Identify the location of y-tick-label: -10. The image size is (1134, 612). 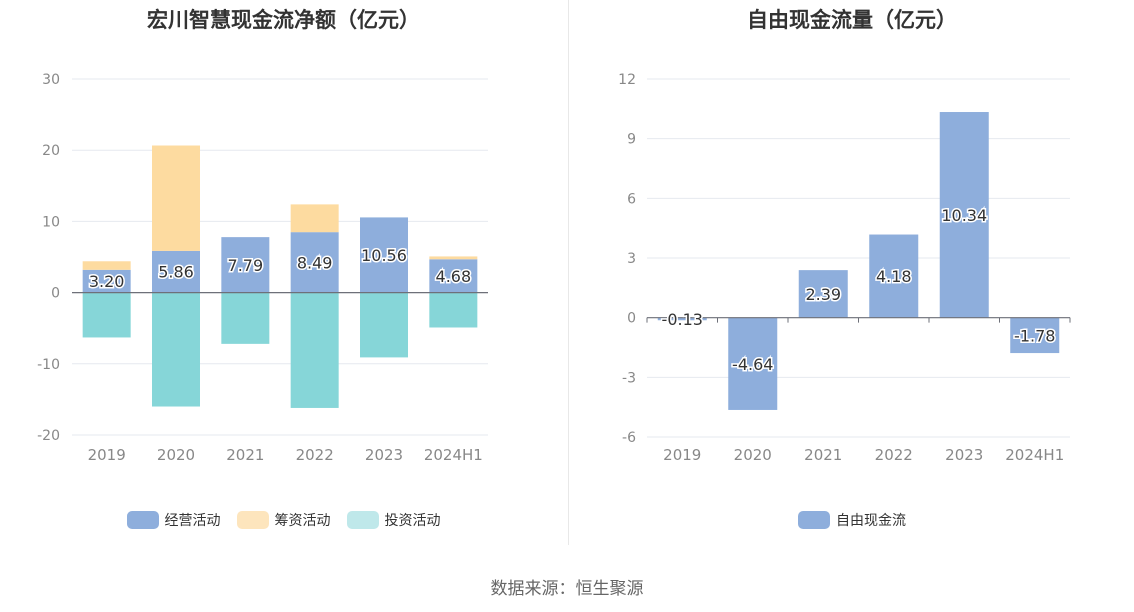
(48, 365).